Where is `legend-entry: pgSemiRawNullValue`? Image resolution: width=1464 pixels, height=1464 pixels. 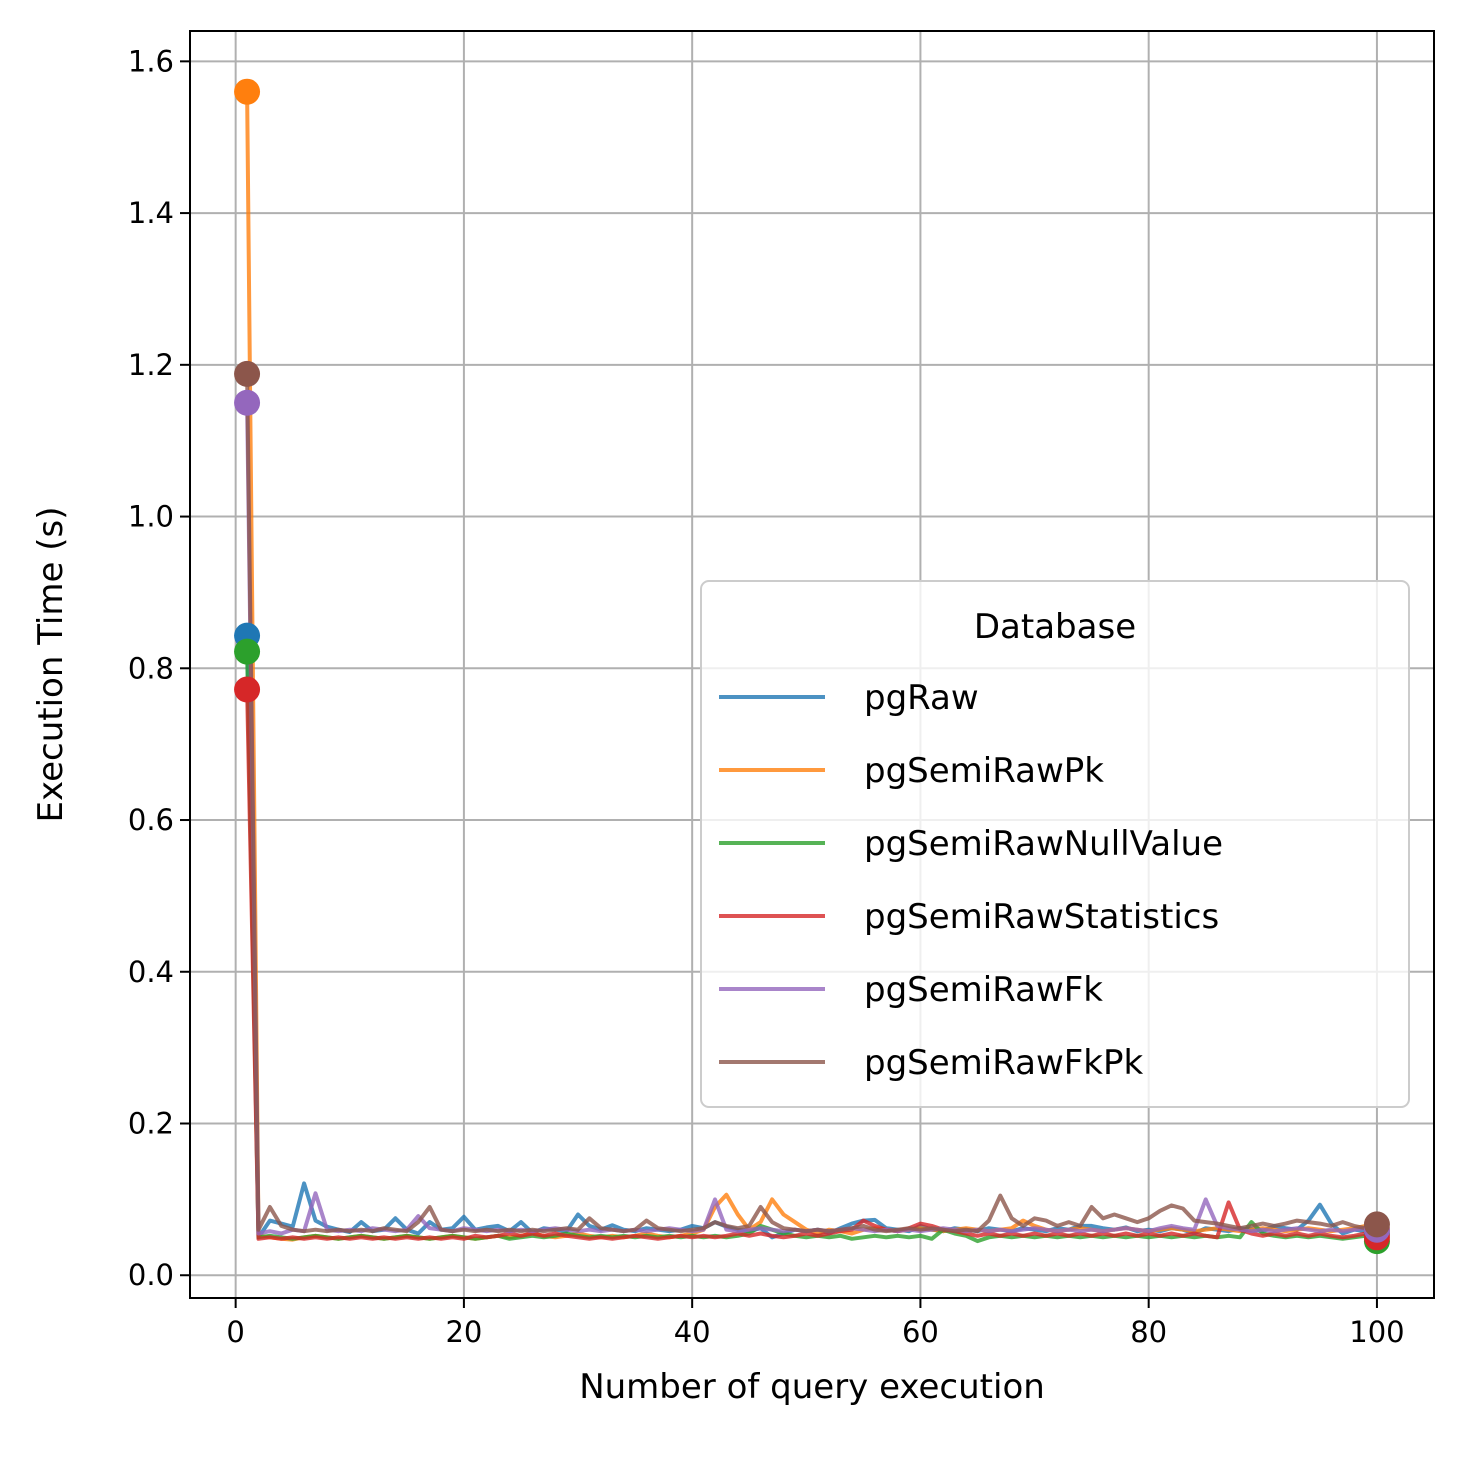
legend-entry: pgSemiRawNullValue is located at coordinates (971, 844).